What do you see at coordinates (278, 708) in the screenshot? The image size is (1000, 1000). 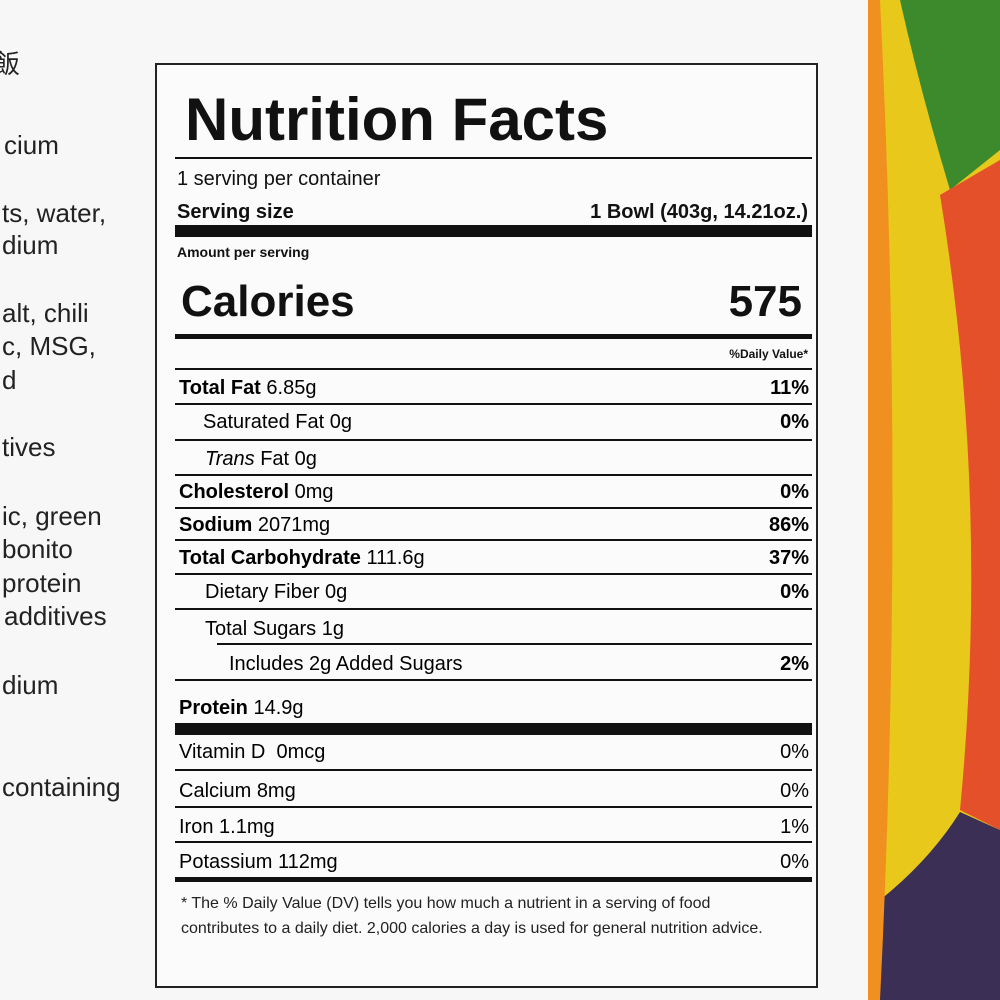 I see `nutrient-amount: 14.9g` at bounding box center [278, 708].